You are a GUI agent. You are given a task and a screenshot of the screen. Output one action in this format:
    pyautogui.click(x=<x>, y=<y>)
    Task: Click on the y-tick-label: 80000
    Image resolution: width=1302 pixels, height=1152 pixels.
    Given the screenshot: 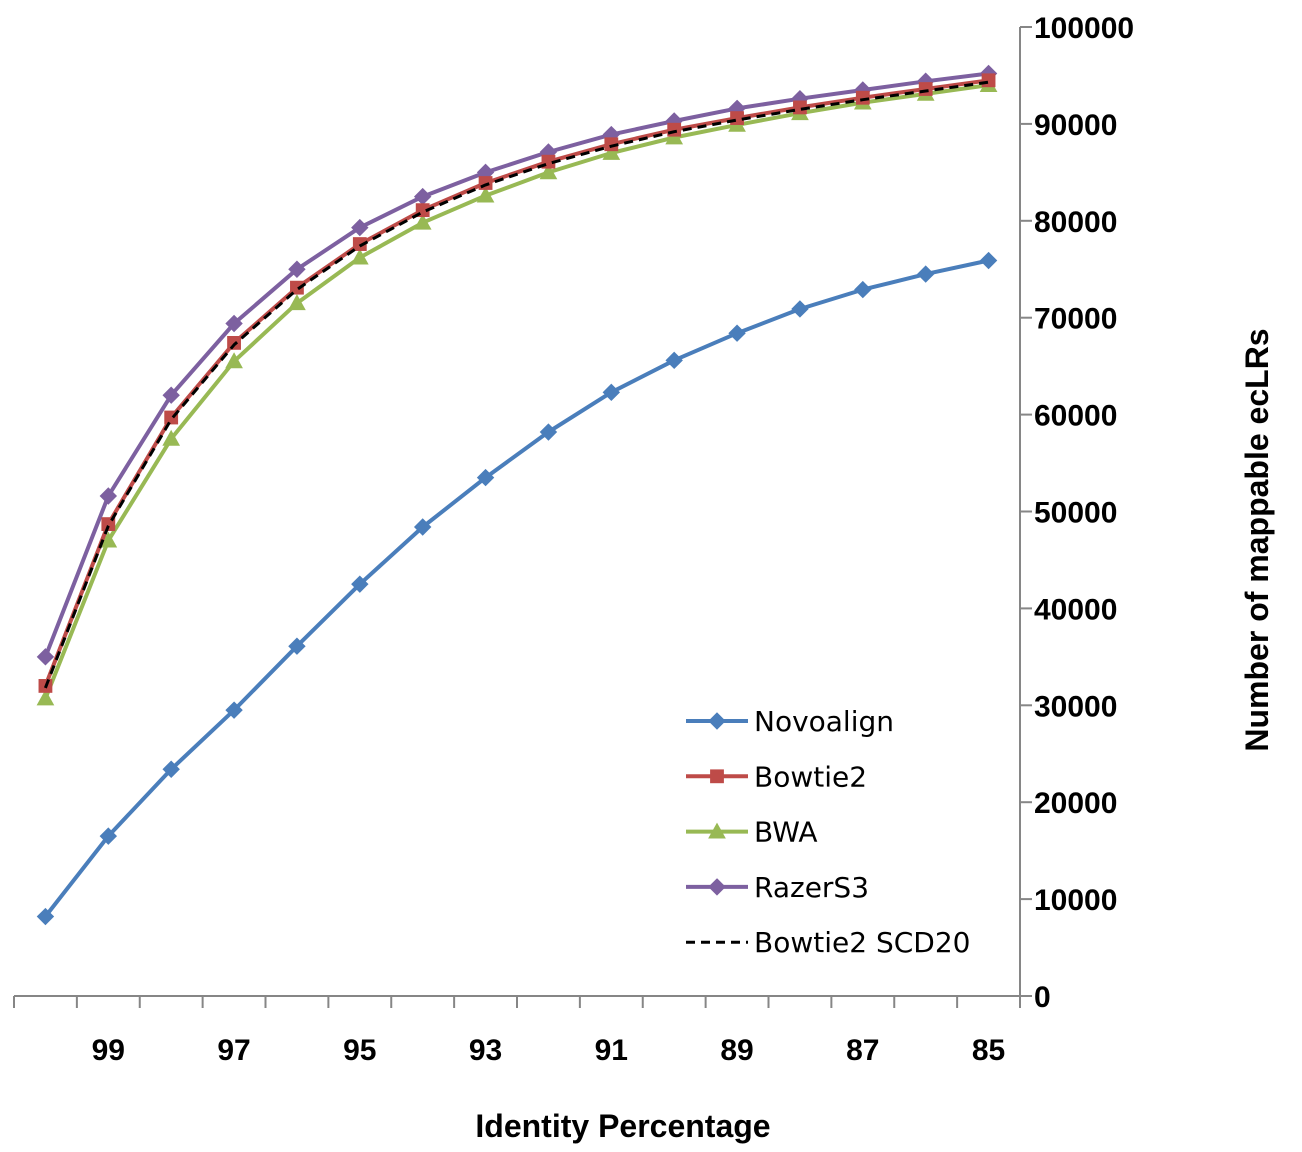 What is the action you would take?
    pyautogui.click(x=1075, y=222)
    